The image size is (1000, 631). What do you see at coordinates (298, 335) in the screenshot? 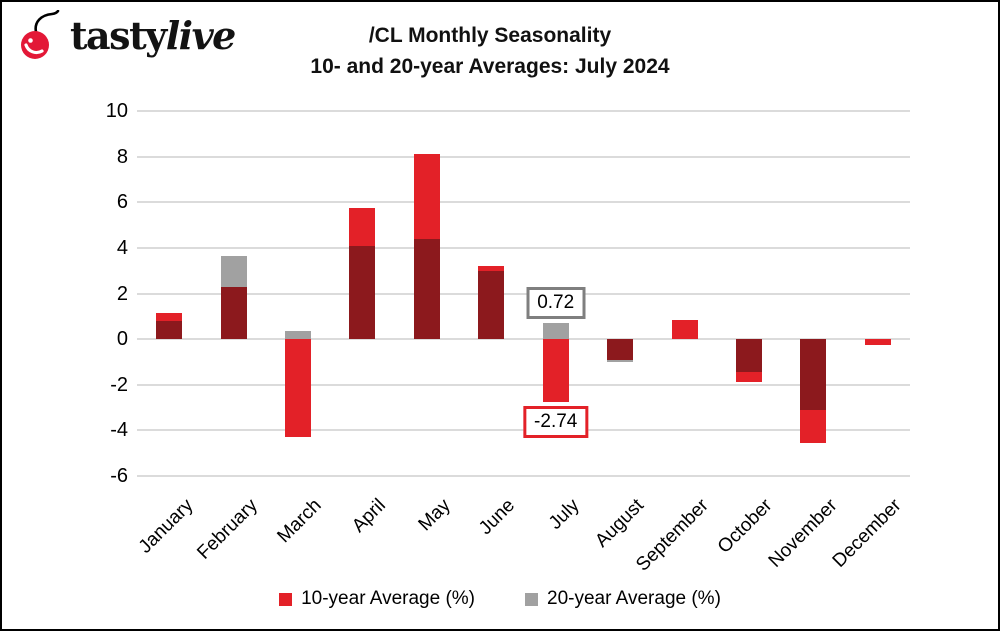
I see `bar-march-20yr` at bounding box center [298, 335].